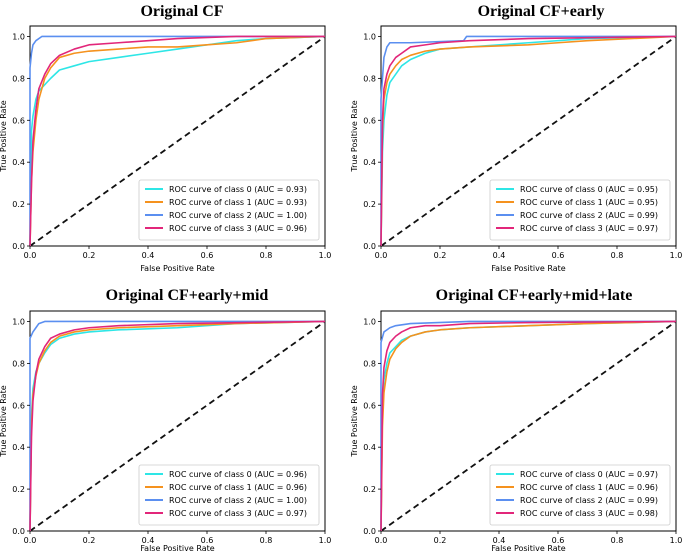 The height and width of the screenshot is (555, 683). I want to click on legend-label-class-2: ROC curve of class 2 (AUC = 1.00), so click(238, 500).